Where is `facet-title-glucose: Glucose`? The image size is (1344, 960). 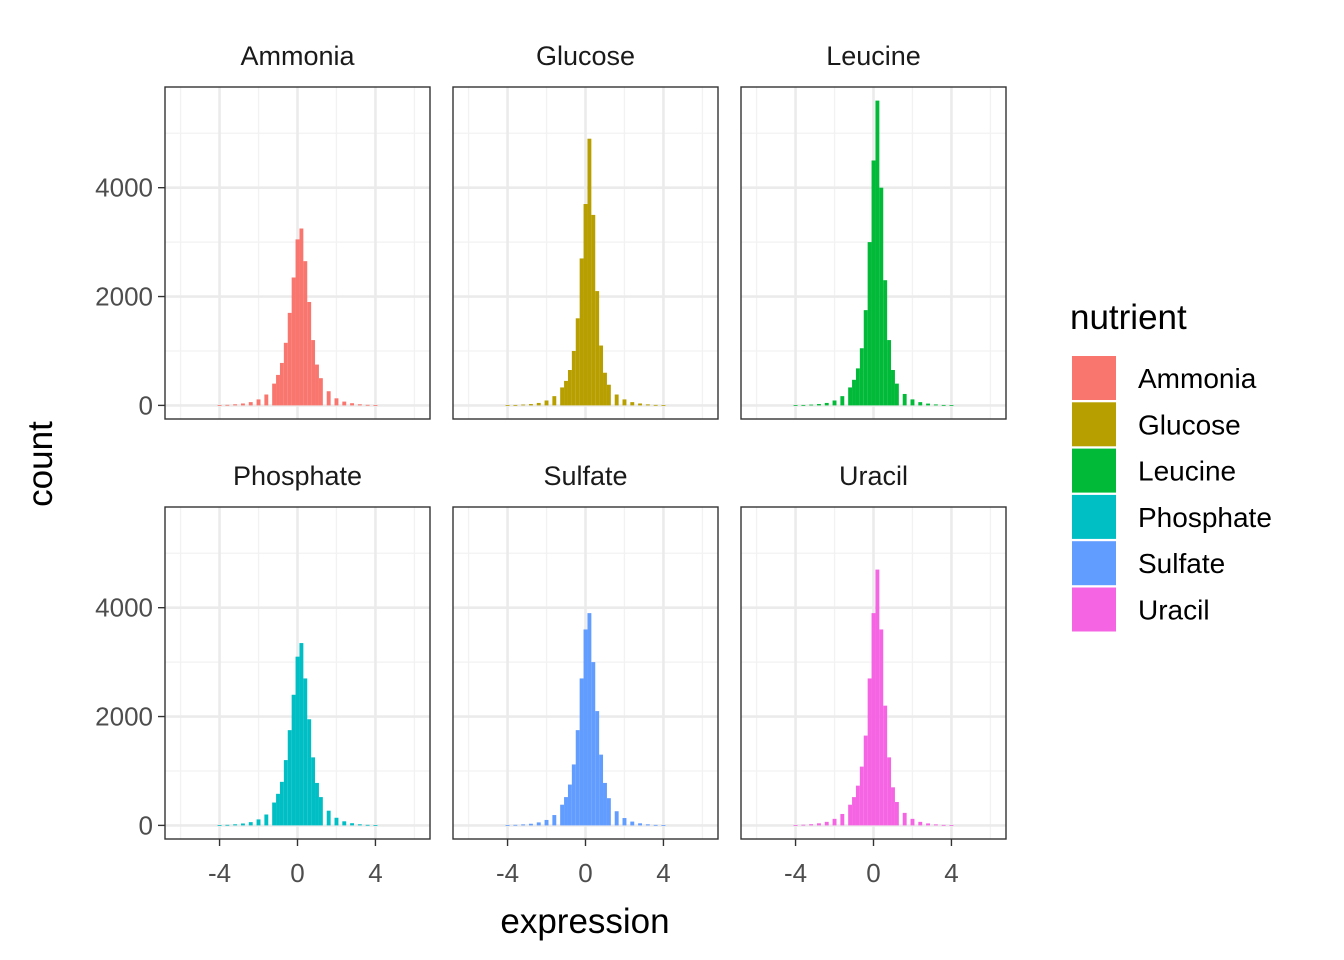
facet-title-glucose: Glucose is located at coordinates (585, 56).